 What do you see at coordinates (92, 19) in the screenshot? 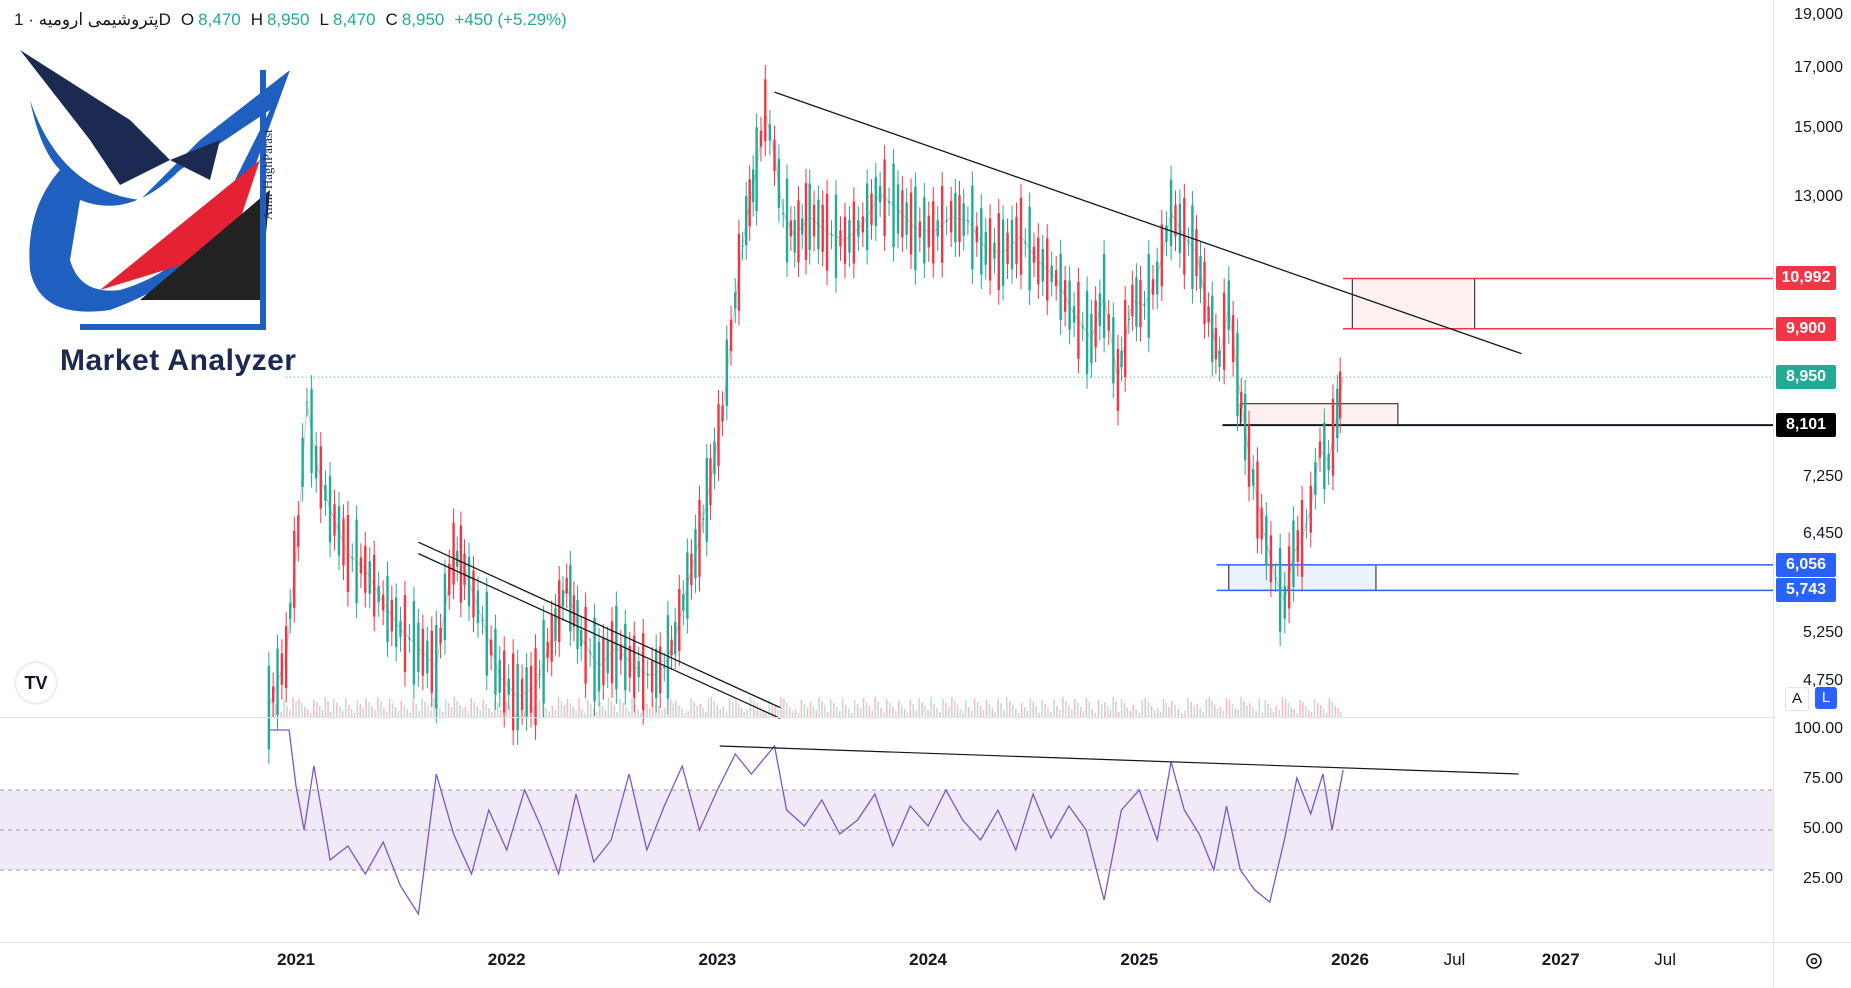
I see `symbol-name: پتروشیمی ارومیه · 1D` at bounding box center [92, 19].